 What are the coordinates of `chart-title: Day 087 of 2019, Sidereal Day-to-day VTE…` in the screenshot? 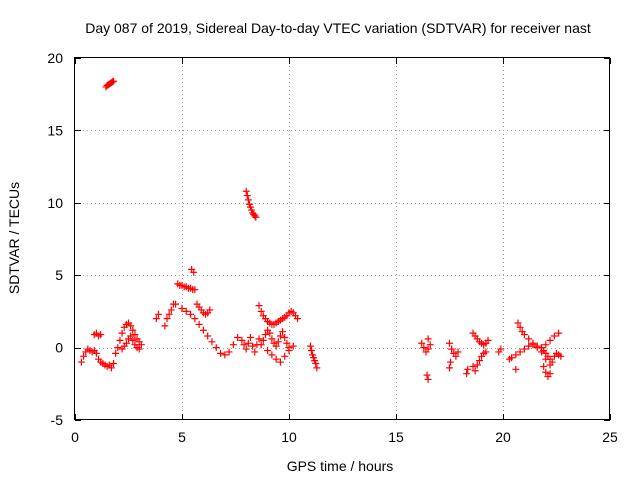 It's located at (338, 28).